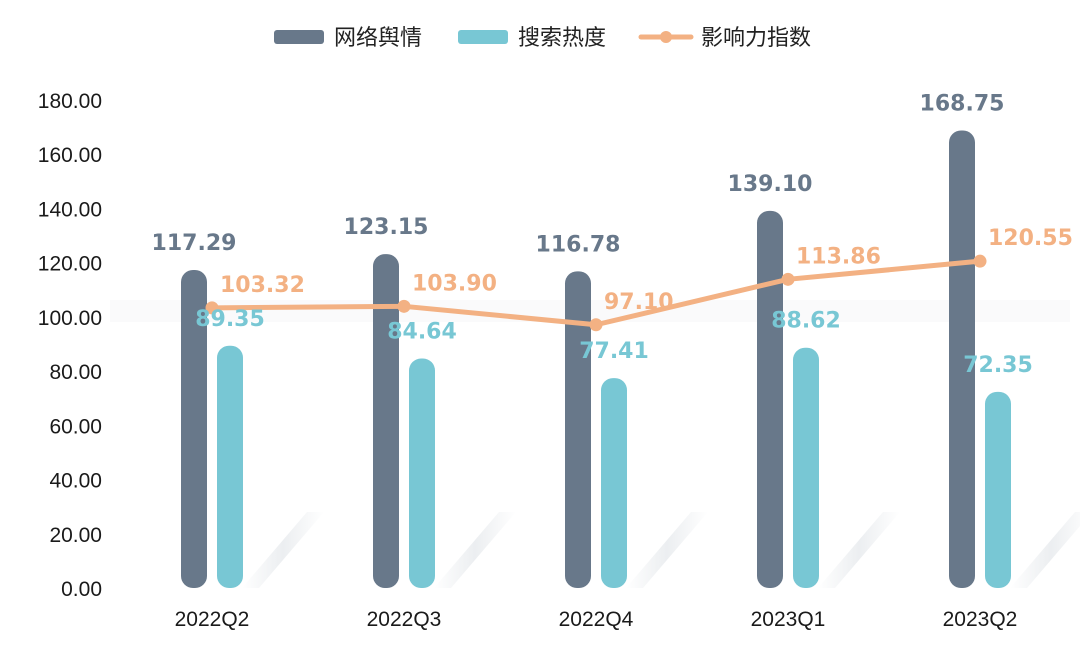 This screenshot has height=658, width=1080. I want to click on y-tick-label: 120.00, so click(70, 264).